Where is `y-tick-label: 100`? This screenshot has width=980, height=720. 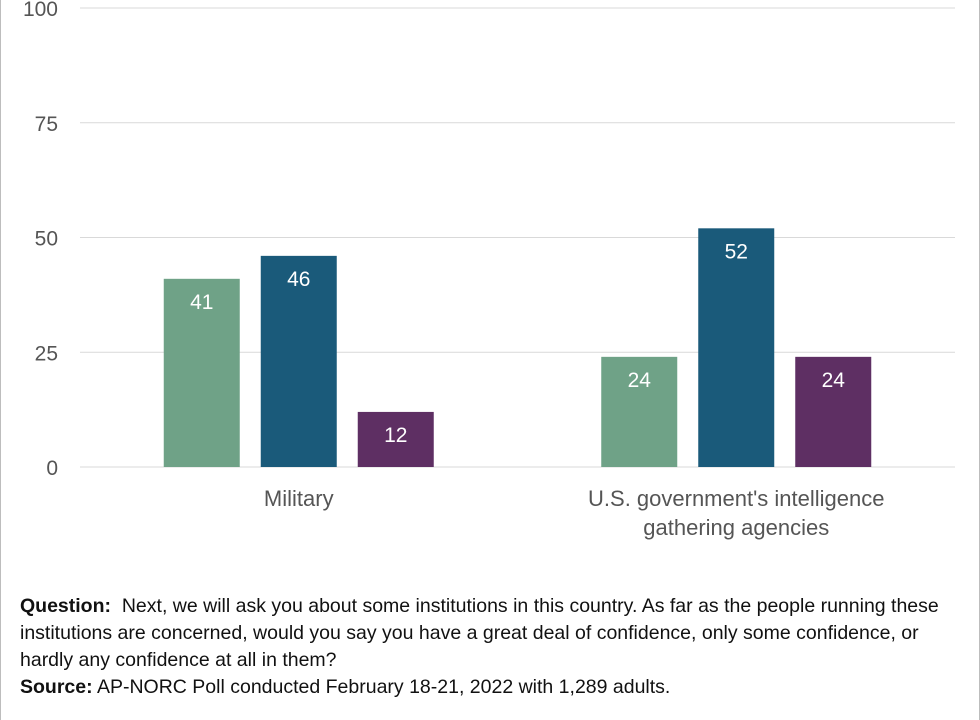 y-tick-label: 100 is located at coordinates (40, 10).